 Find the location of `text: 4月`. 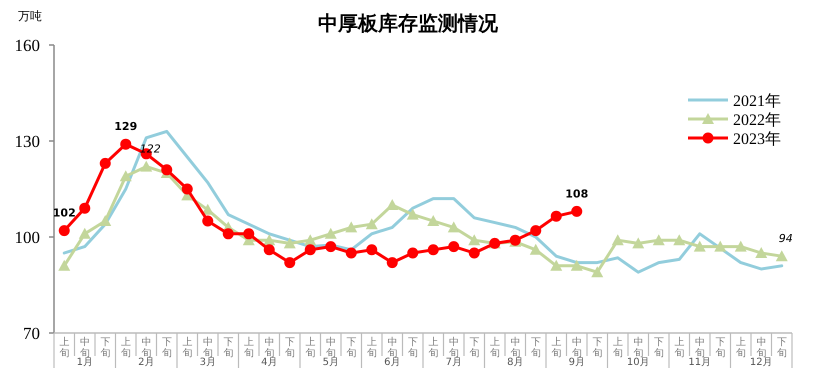

text: 4月 is located at coordinates (269, 362).